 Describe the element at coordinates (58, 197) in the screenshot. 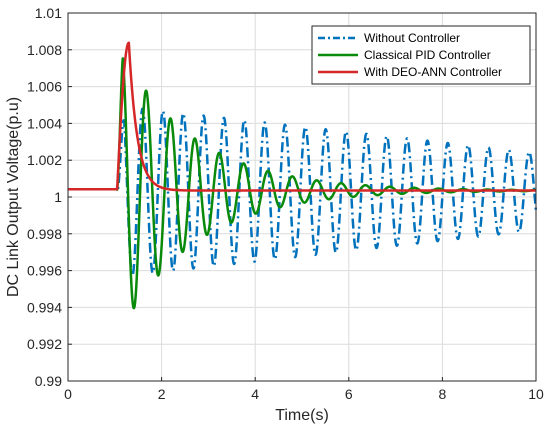

I see `y-tick-label: 1` at that location.